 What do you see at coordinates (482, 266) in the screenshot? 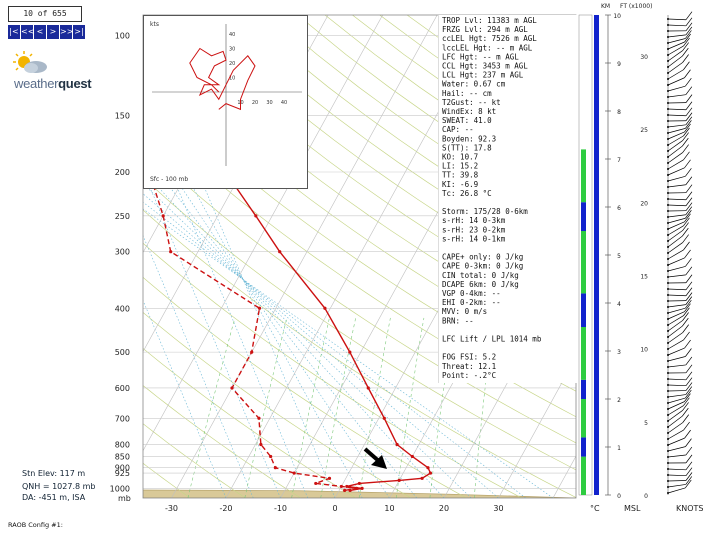
I see `index-line: CAPE 0-3km: 0 J/kg` at bounding box center [482, 266].